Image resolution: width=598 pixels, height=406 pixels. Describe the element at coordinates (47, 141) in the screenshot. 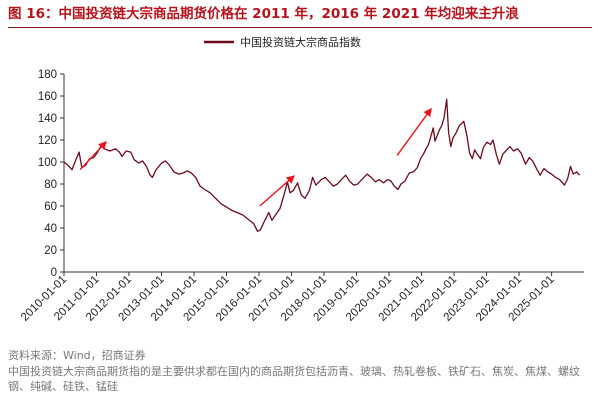

I see `y-tick-label: 120` at that location.